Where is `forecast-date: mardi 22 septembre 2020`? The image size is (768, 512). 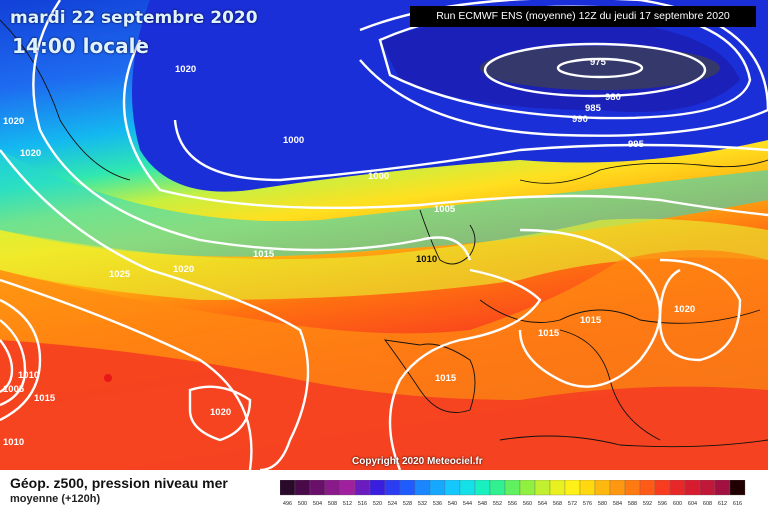
forecast-date: mardi 22 septembre 2020 is located at coordinates (134, 18).